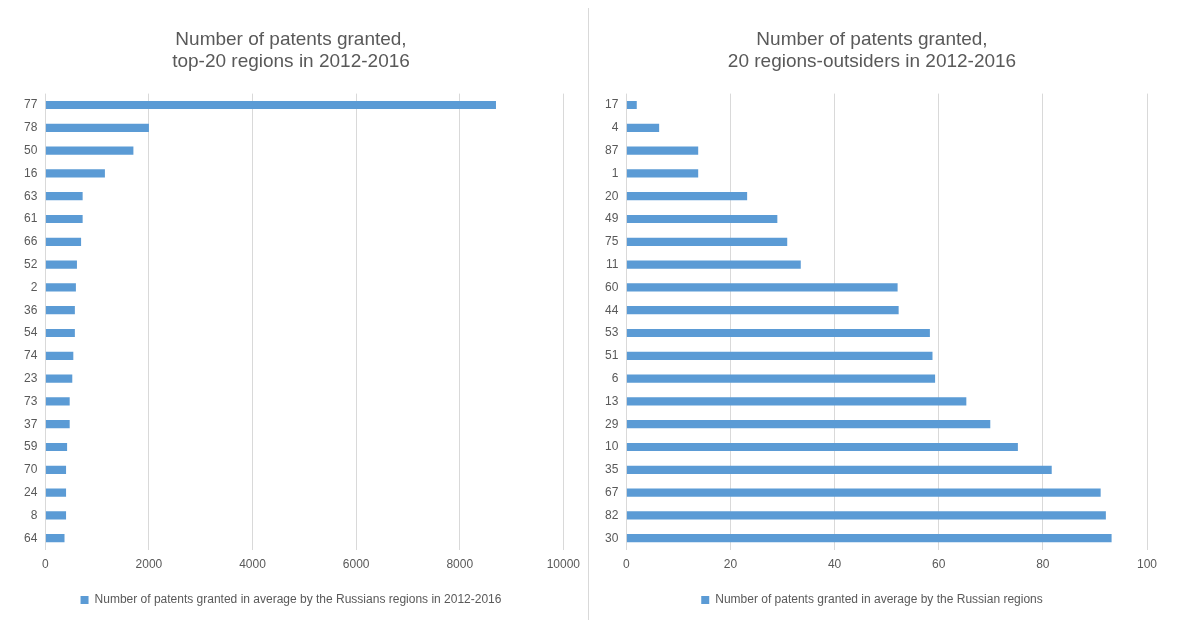  I want to click on y-tick-label: 61, so click(30, 218).